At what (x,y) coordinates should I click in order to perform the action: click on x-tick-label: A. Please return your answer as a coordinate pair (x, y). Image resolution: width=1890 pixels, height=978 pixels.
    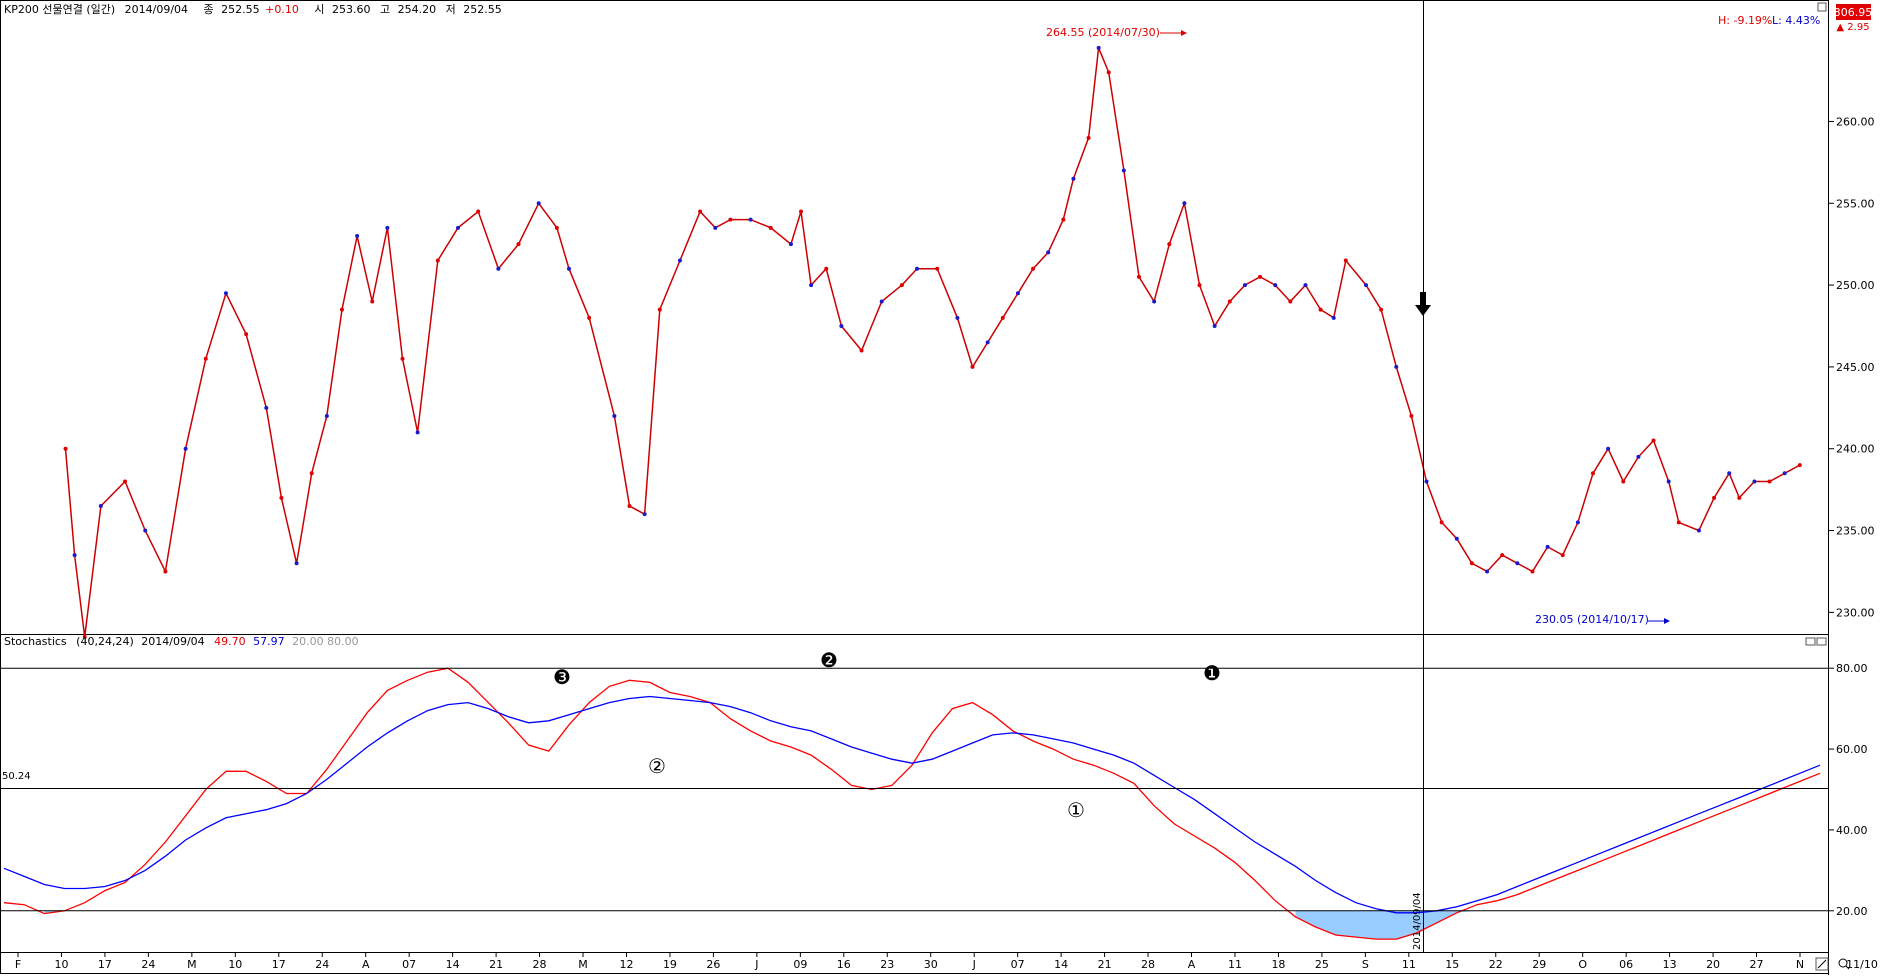
    Looking at the image, I should click on (1192, 964).